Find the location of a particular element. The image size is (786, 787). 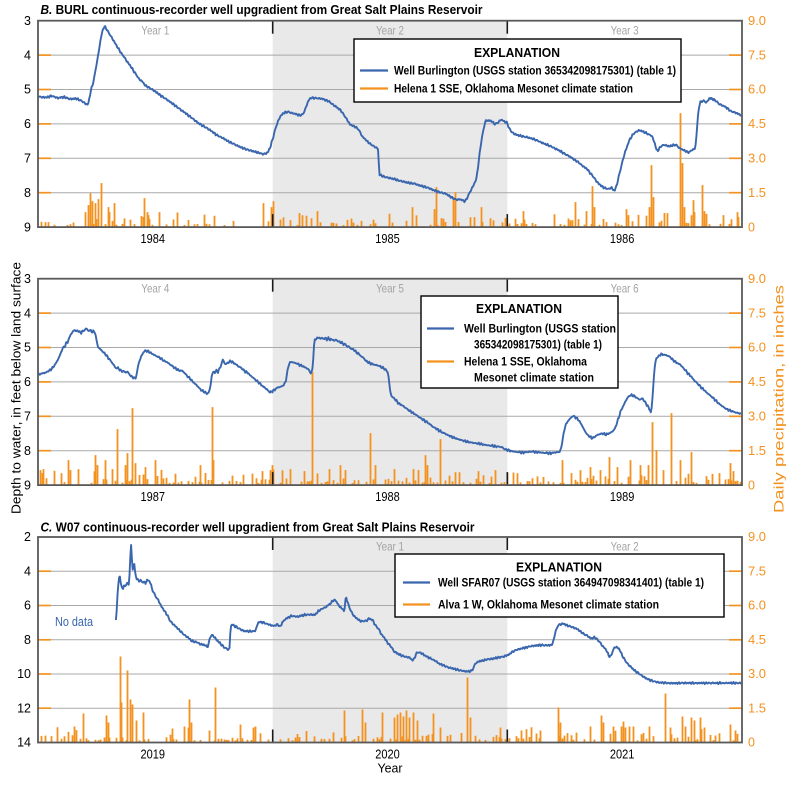

svg-text: Year 3 is located at coordinates (625, 30).